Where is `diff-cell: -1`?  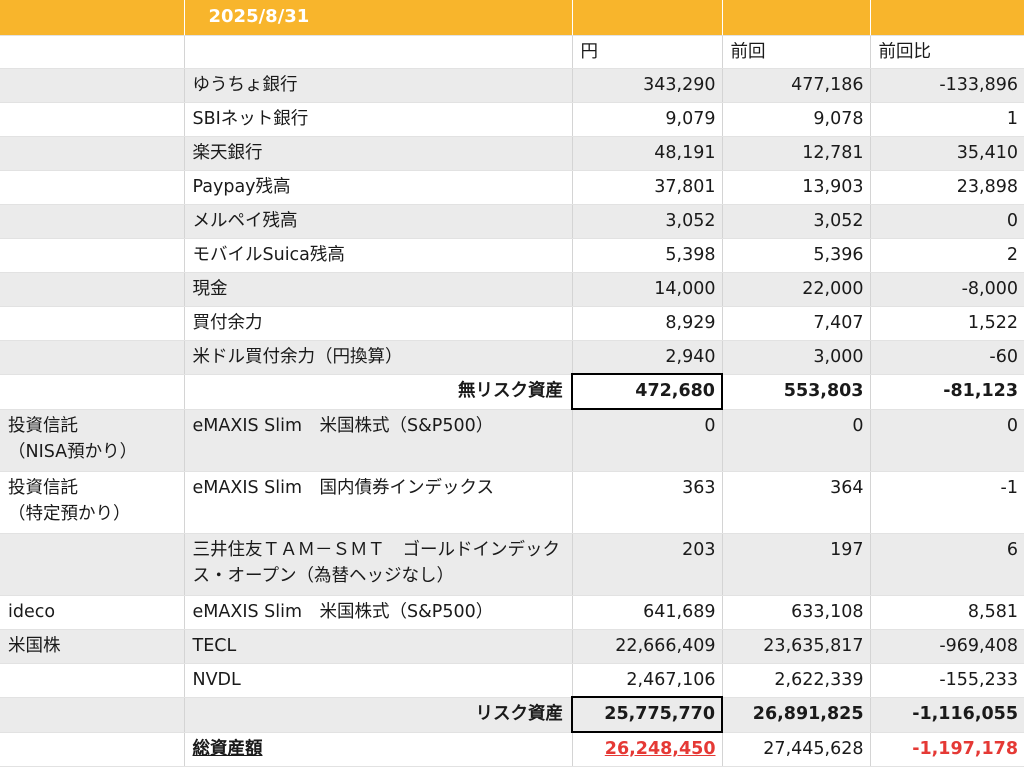
diff-cell: -1 is located at coordinates (947, 502).